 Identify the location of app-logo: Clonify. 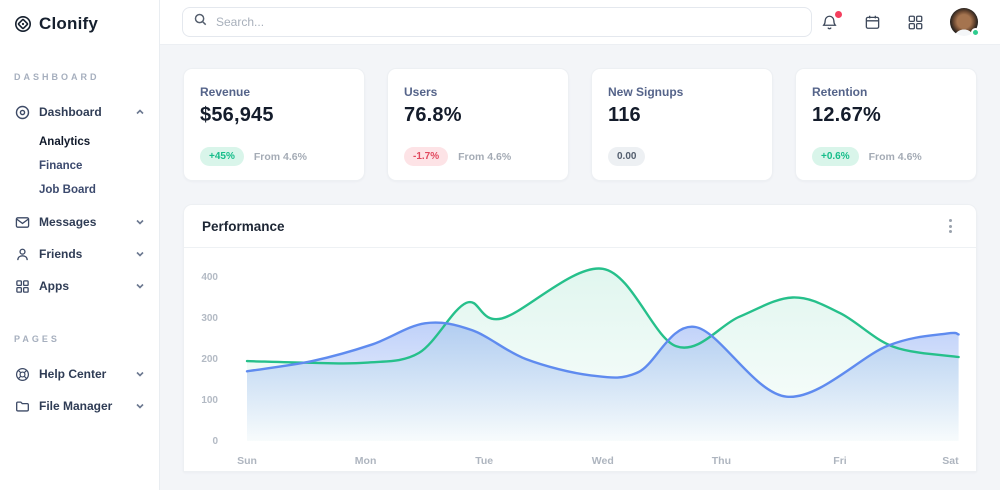
(79, 17).